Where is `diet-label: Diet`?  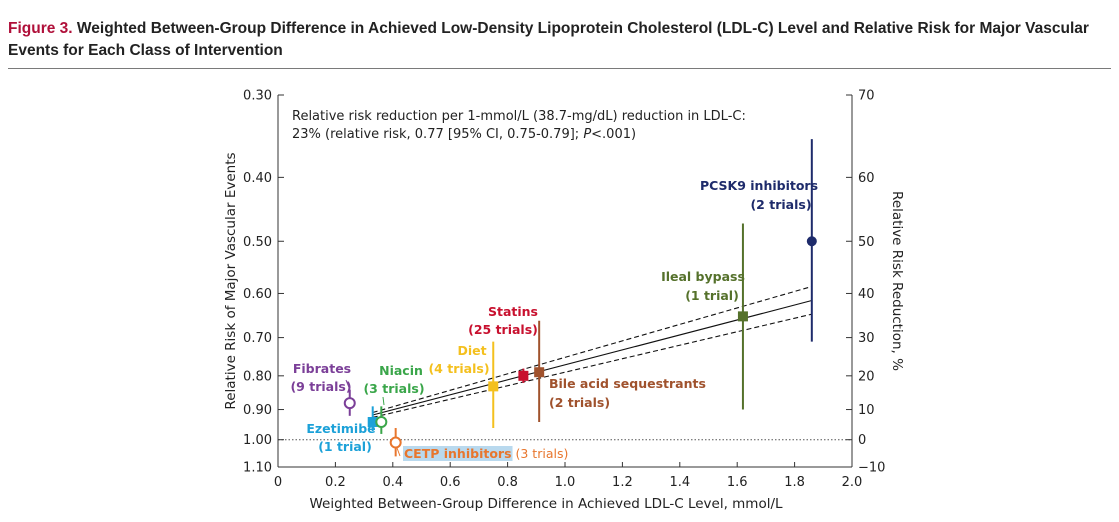 diet-label: Diet is located at coordinates (471, 350).